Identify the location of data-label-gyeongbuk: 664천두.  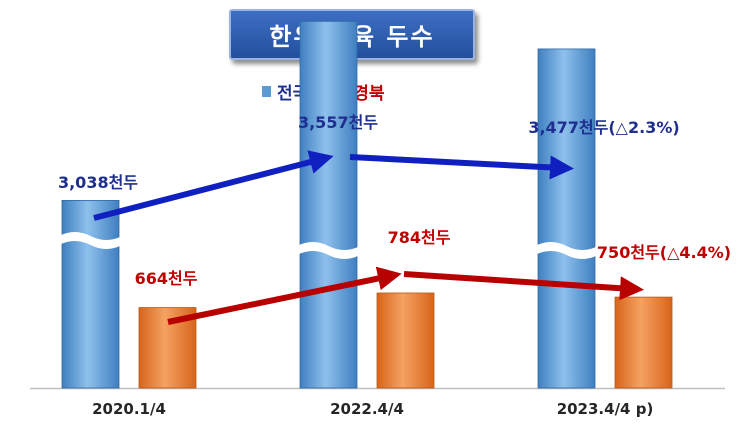
(166, 278).